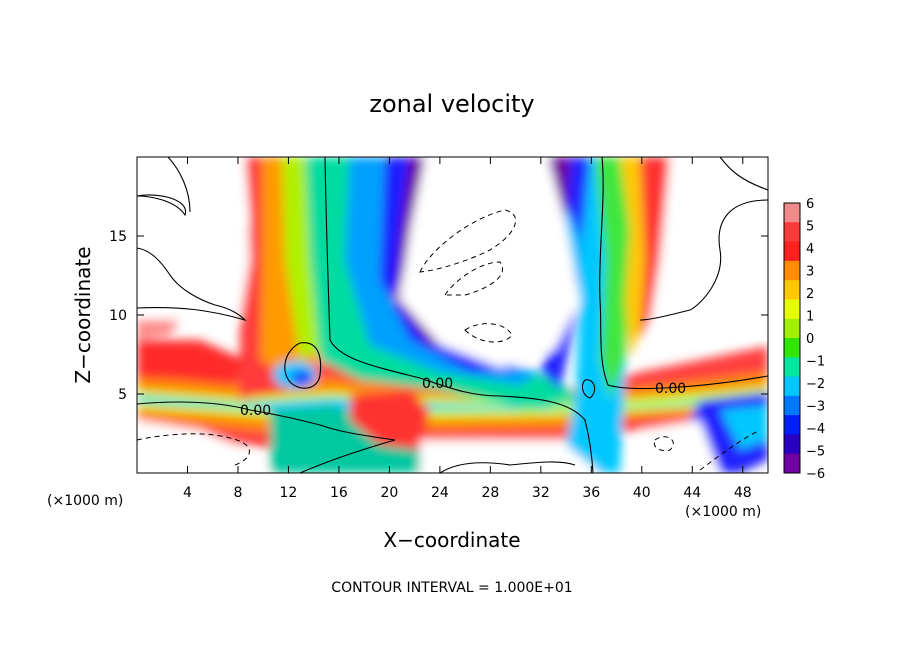 The image size is (904, 654). Describe the element at coordinates (810, 339) in the screenshot. I see `colorbar-tick-label: 0` at that location.